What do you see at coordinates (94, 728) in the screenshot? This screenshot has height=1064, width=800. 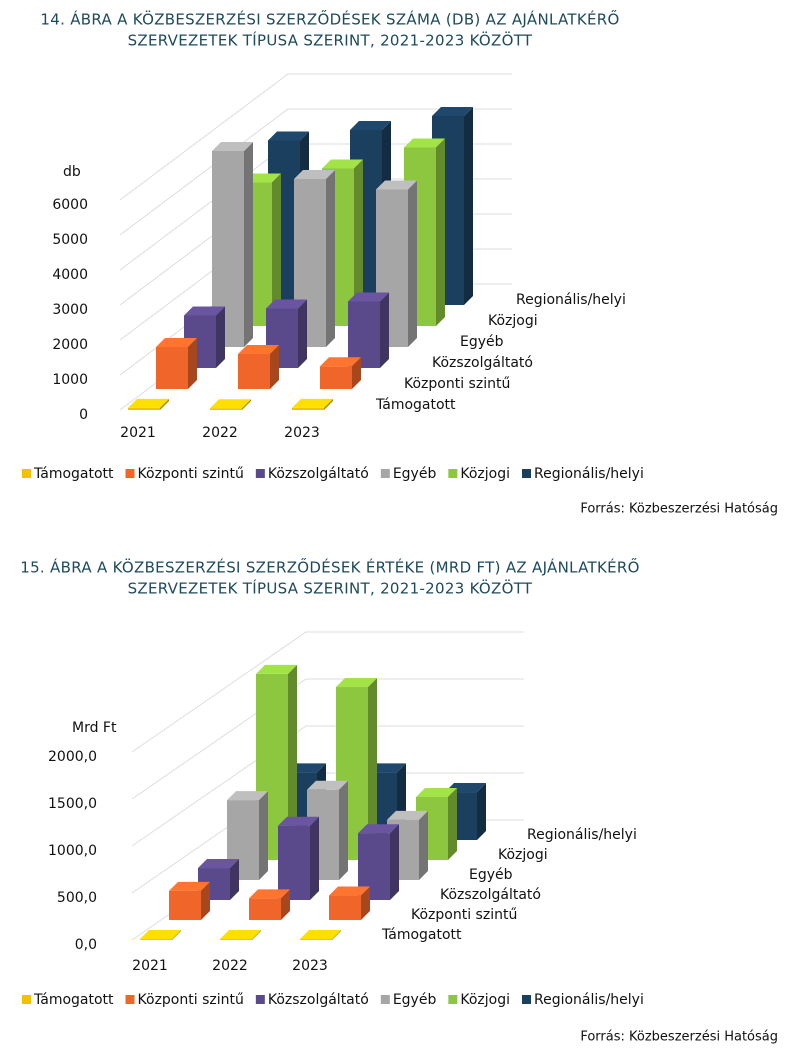 I see `y-axis-label: Mrd Ft` at bounding box center [94, 728].